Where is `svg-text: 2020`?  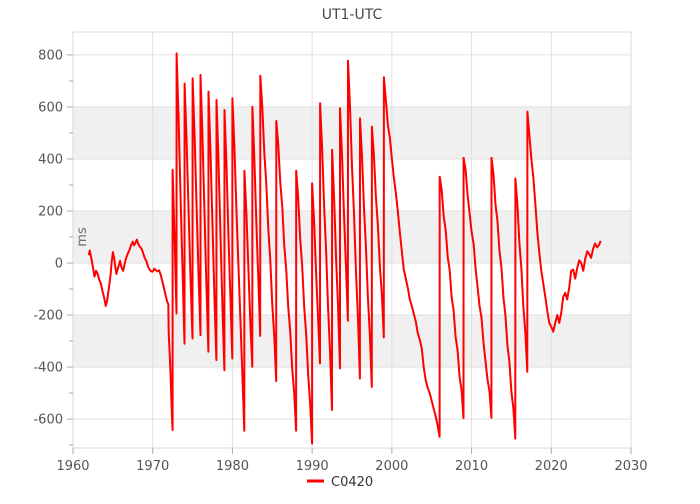 svg-text: 2020 is located at coordinates (551, 466).